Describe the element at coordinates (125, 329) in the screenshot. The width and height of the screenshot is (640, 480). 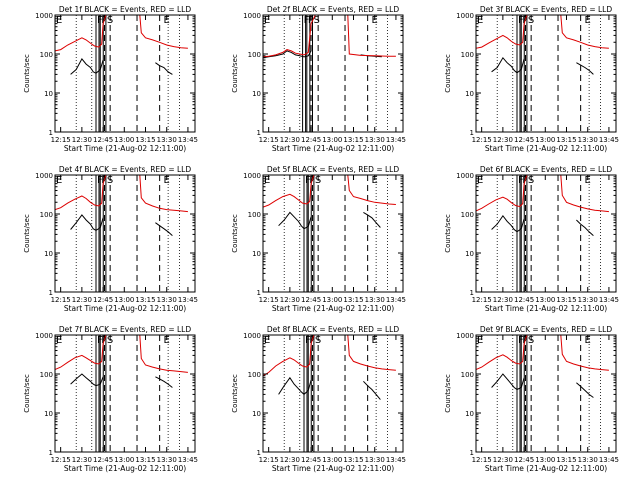
I see `chart-title: Det 7f BLACK = Events, RED = LLD` at that location.